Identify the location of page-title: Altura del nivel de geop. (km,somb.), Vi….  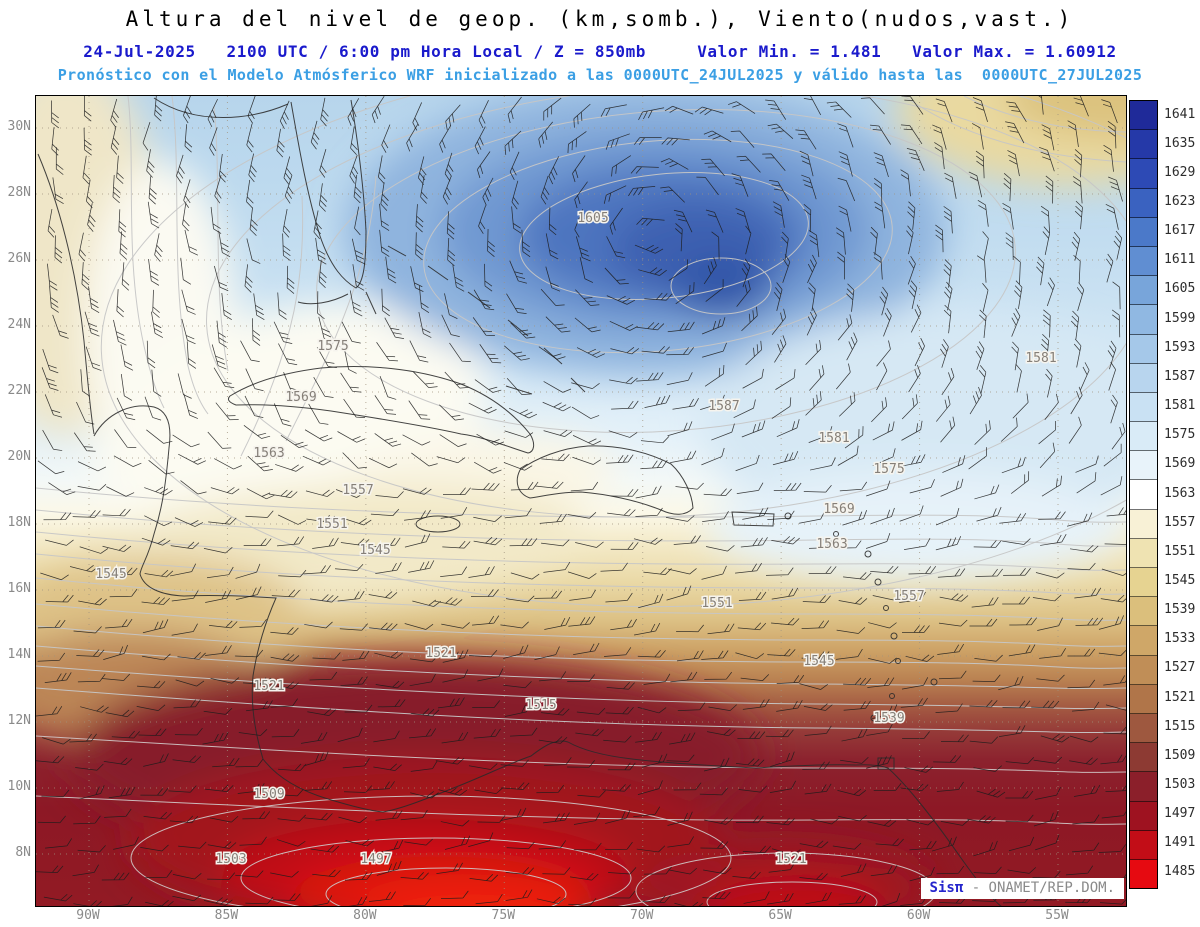
(600, 19).